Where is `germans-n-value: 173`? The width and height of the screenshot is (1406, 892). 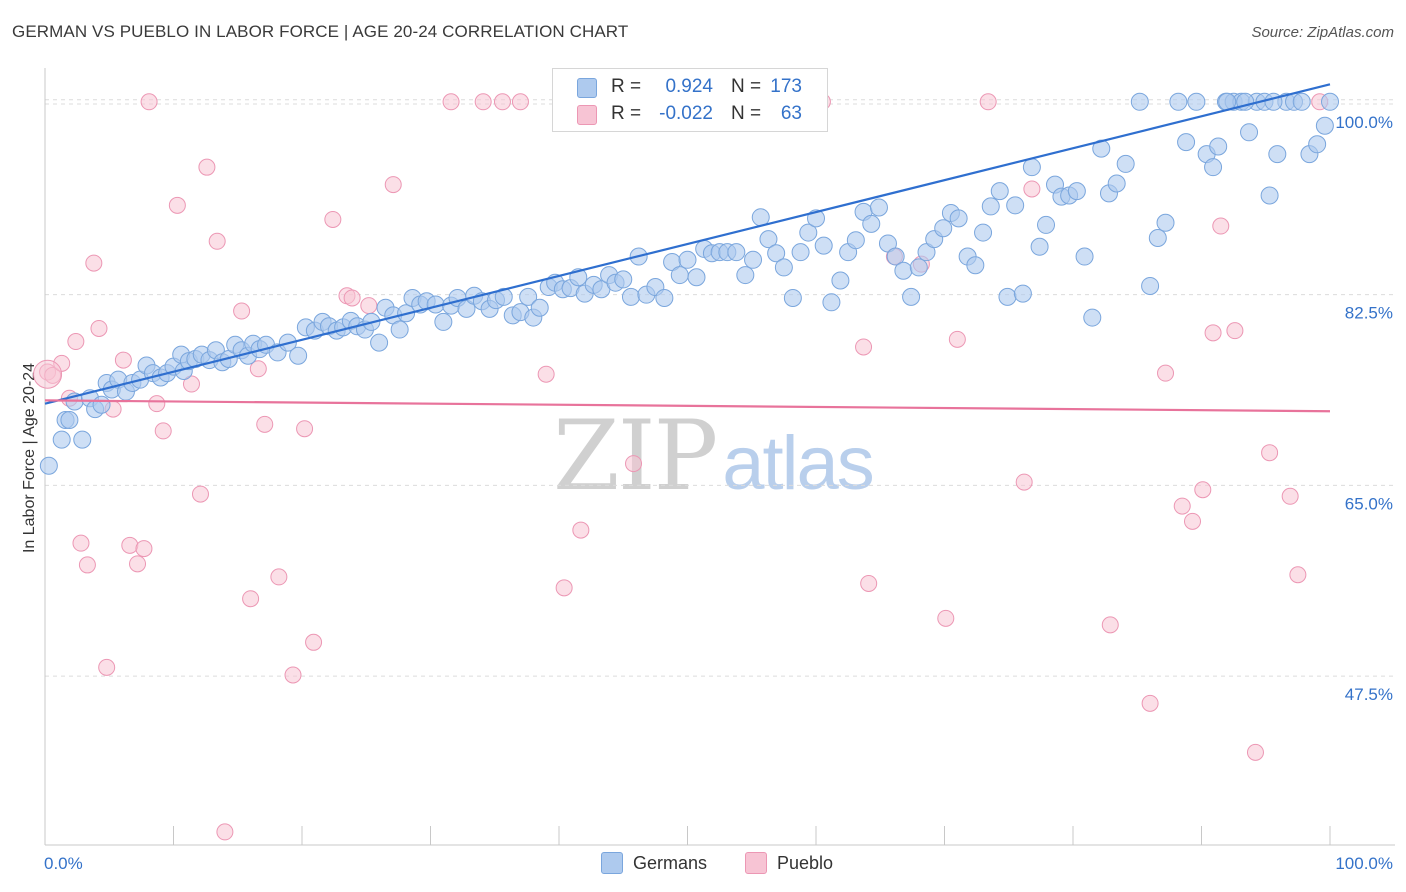 germans-n-value: 173 is located at coordinates (786, 86).